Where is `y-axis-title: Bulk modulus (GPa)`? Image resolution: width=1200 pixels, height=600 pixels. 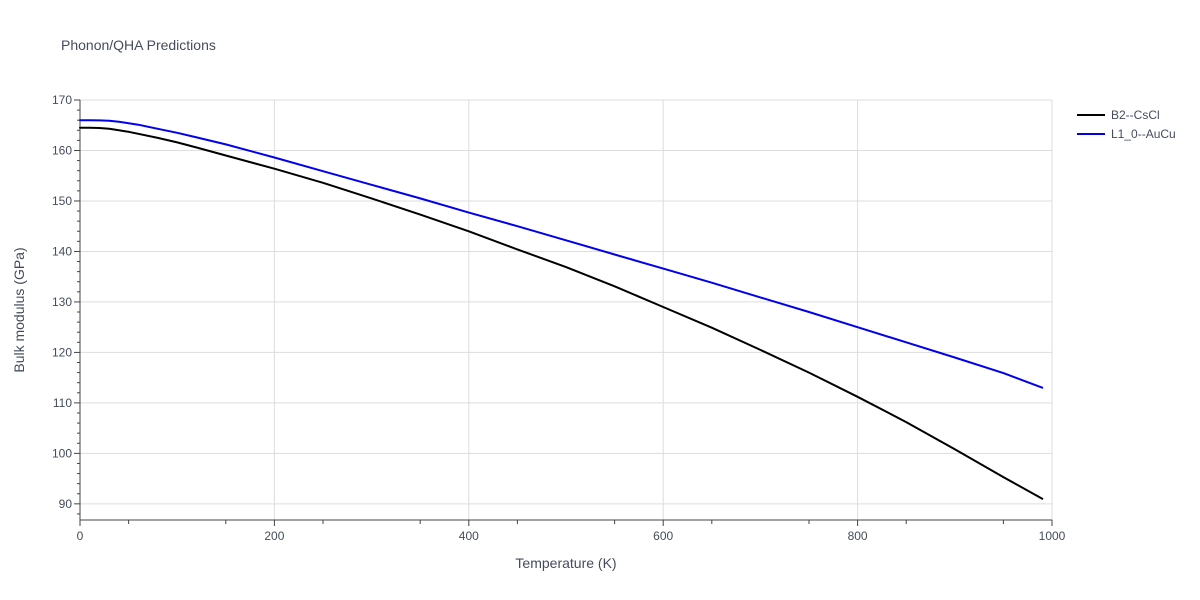 y-axis-title: Bulk modulus (GPa) is located at coordinates (19, 309).